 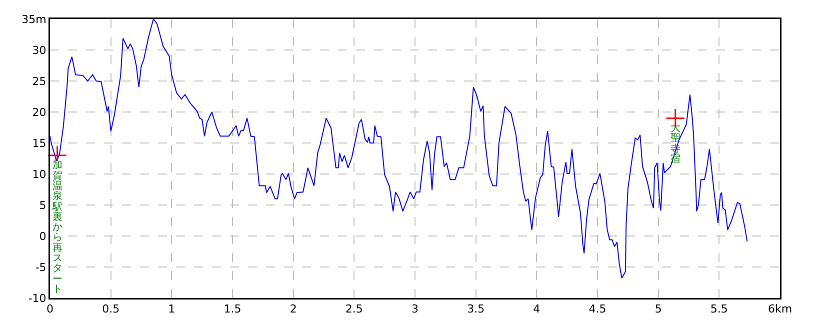 I want to click on x-tick-label: 5.5, so click(x=719, y=309).